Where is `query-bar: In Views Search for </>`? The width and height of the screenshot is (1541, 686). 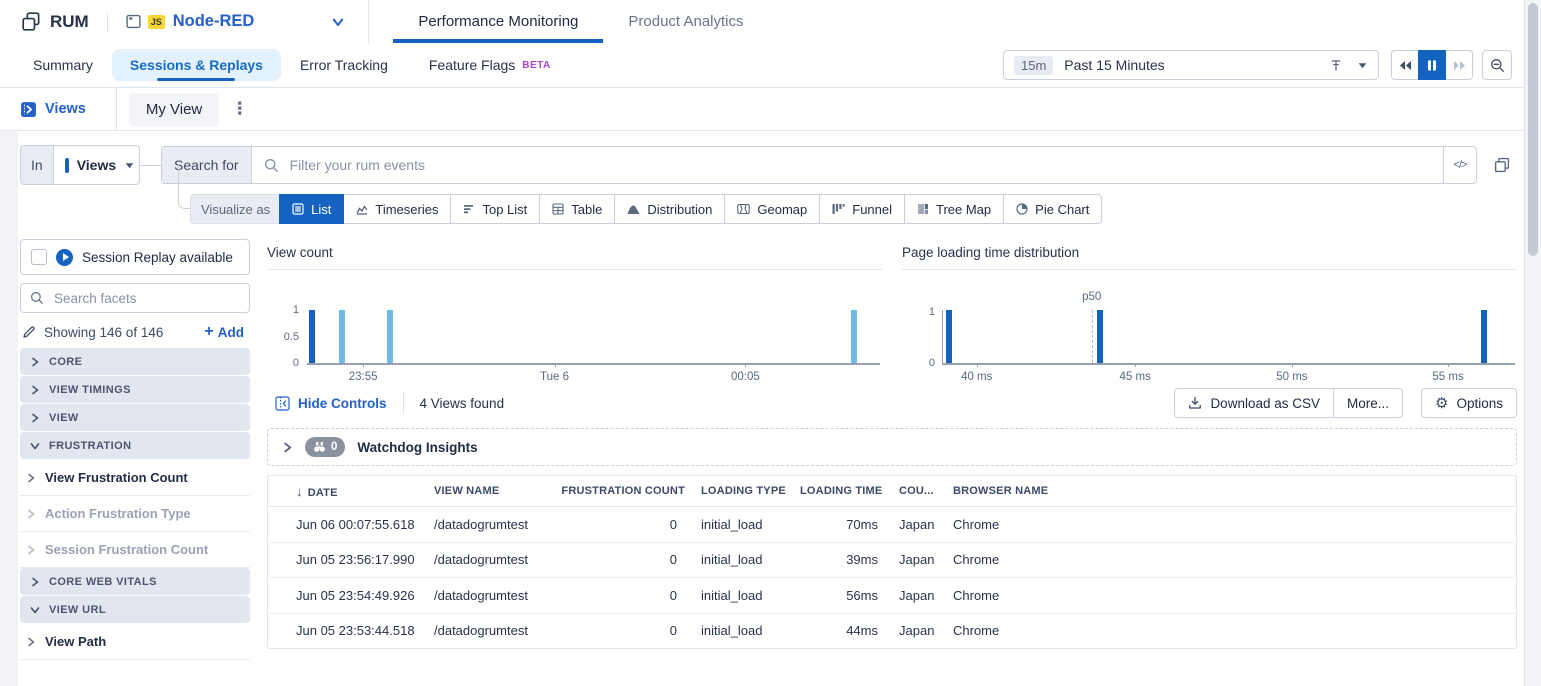
query-bar: In Views Search for </> is located at coordinates (765, 165).